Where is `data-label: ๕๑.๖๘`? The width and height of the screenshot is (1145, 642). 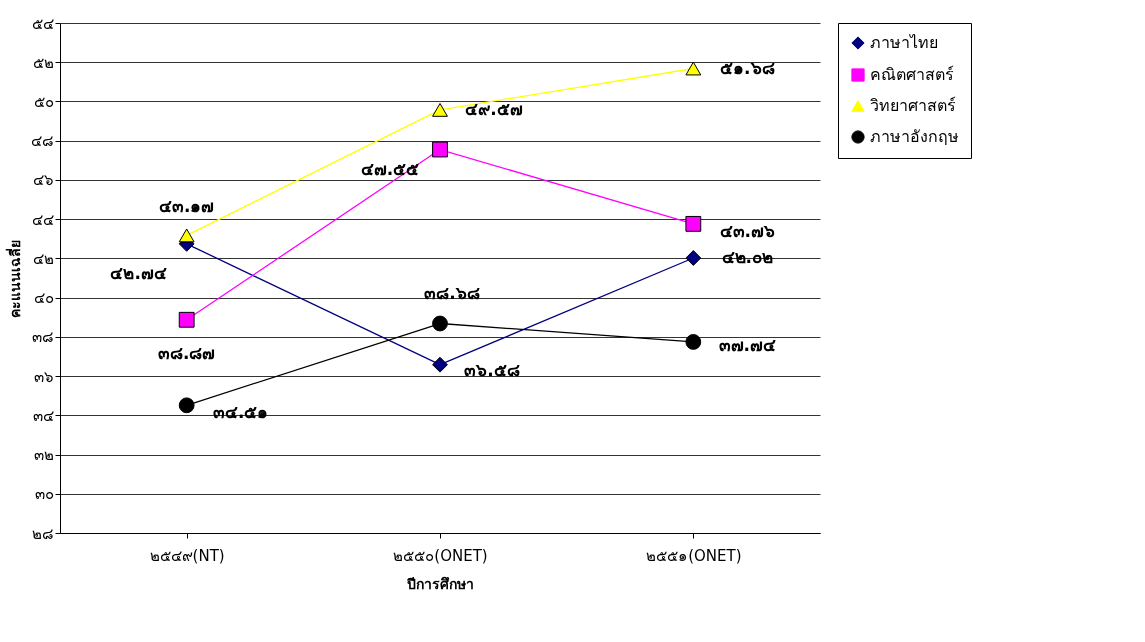
data-label: ๕๑.๖๘ is located at coordinates (747, 67).